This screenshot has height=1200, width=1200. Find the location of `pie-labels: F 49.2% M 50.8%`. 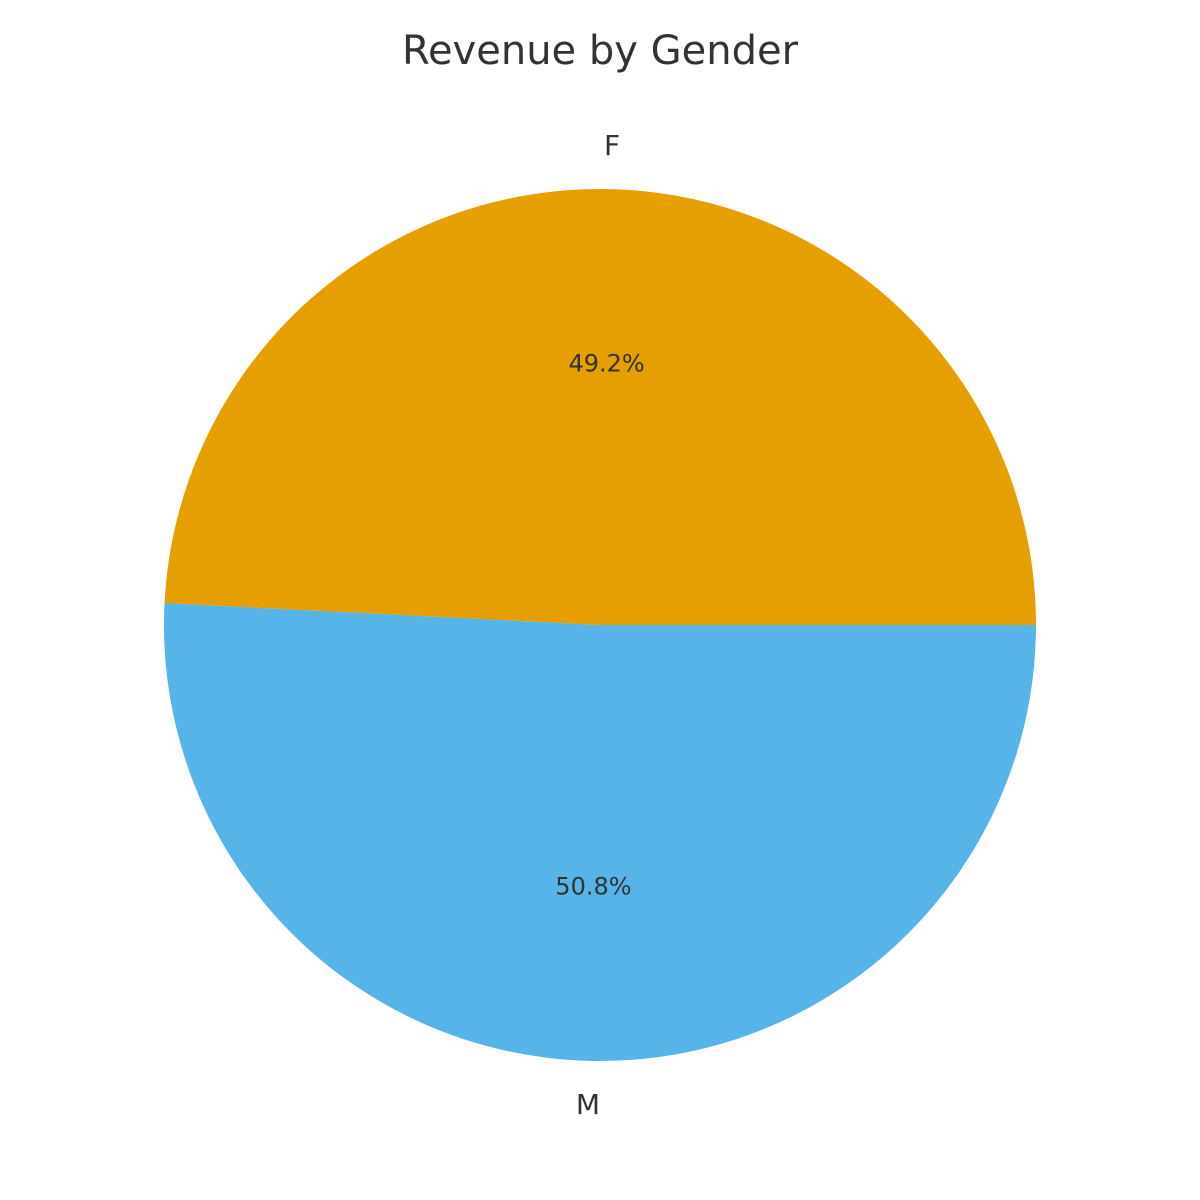

pie-labels: F 49.2% M 50.8% is located at coordinates (599, 625).